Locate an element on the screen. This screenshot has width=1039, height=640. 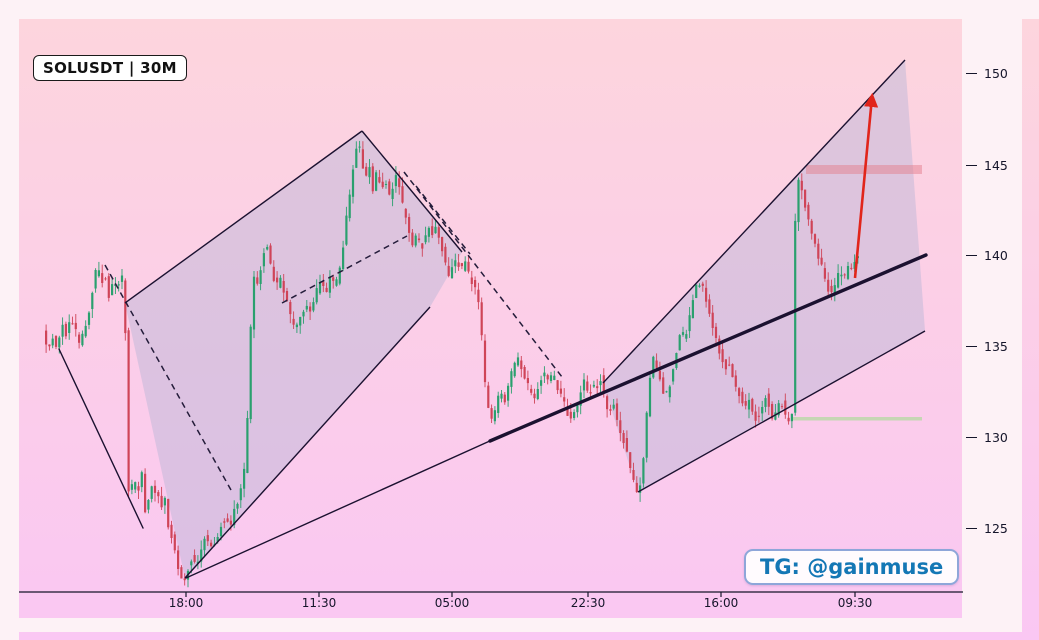
x-tick-label: 09:30 is located at coordinates (855, 603).